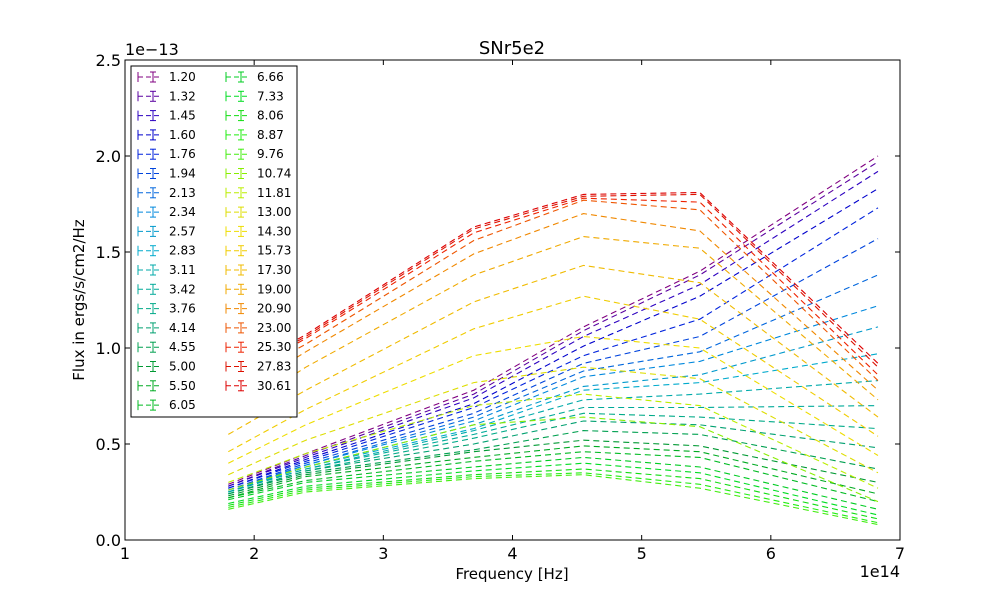 This screenshot has width=1000, height=600. I want to click on legend-entry-20: 8.06, so click(254, 116).